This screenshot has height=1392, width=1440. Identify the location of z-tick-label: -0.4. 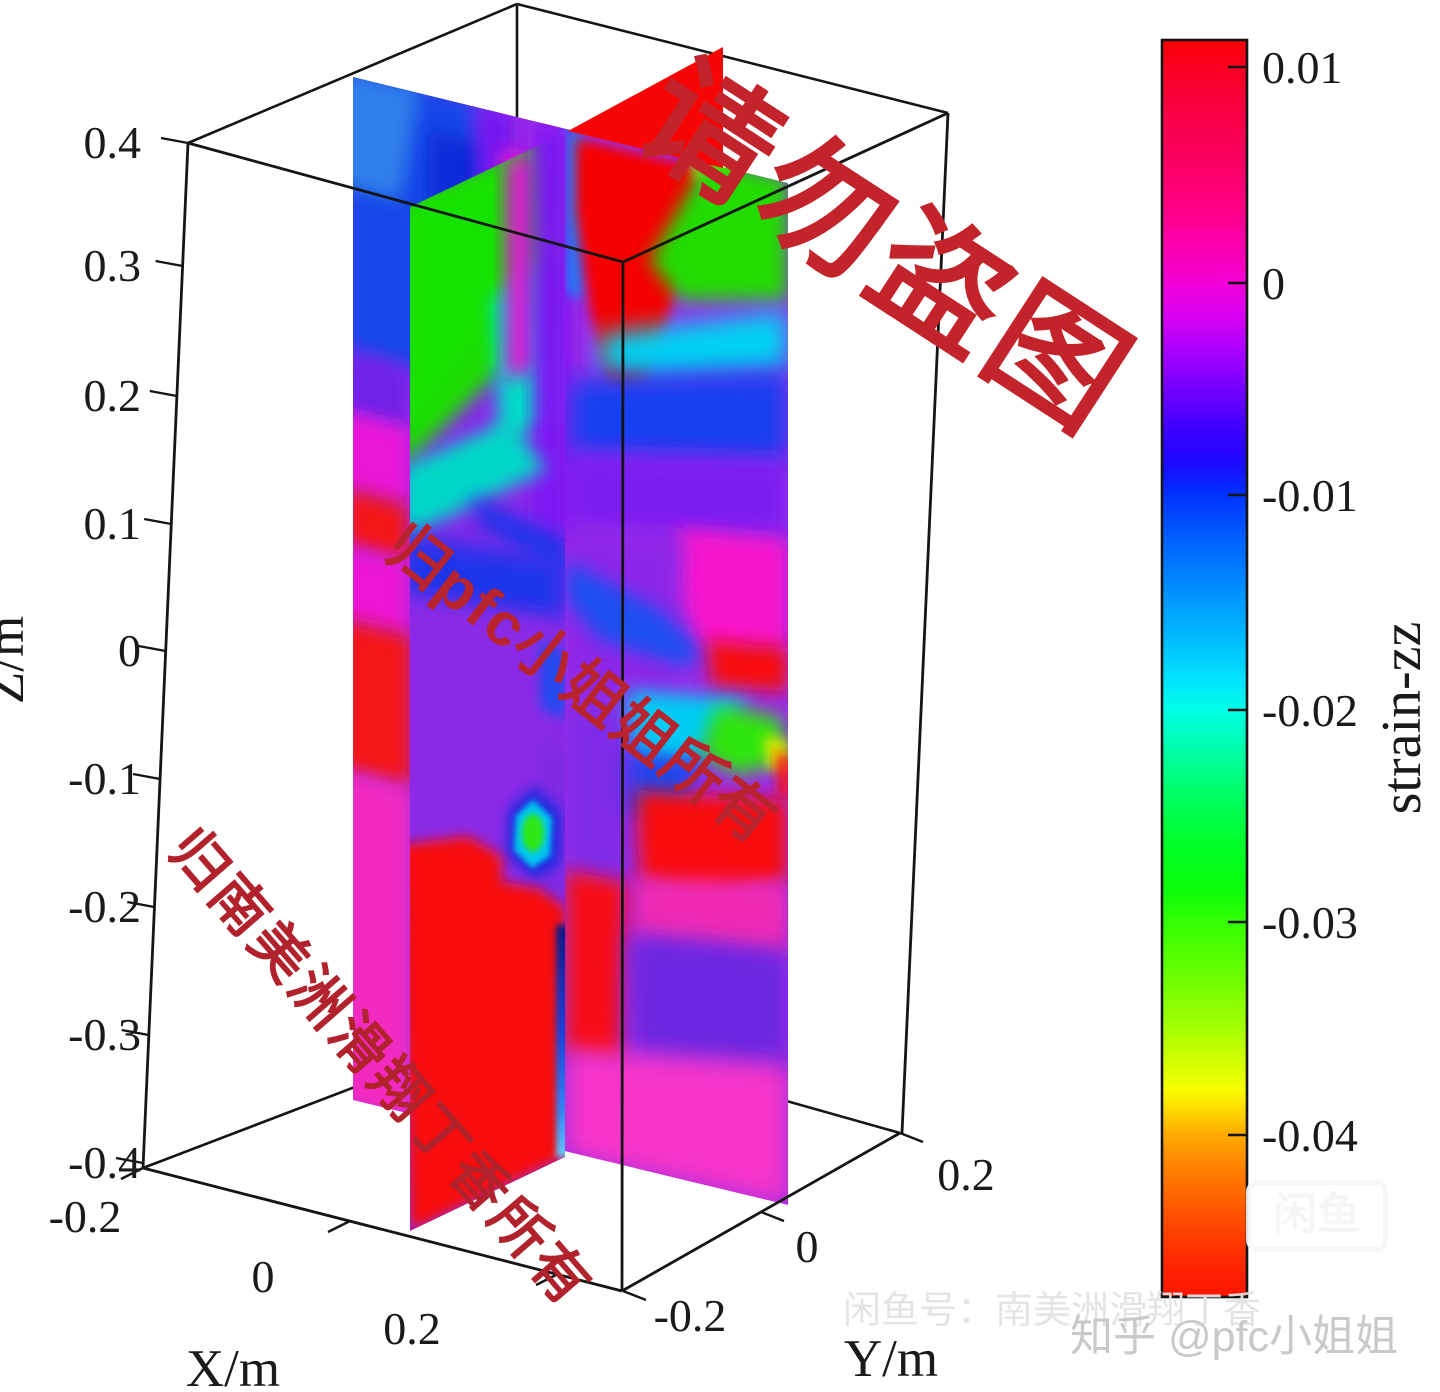
(104, 1162).